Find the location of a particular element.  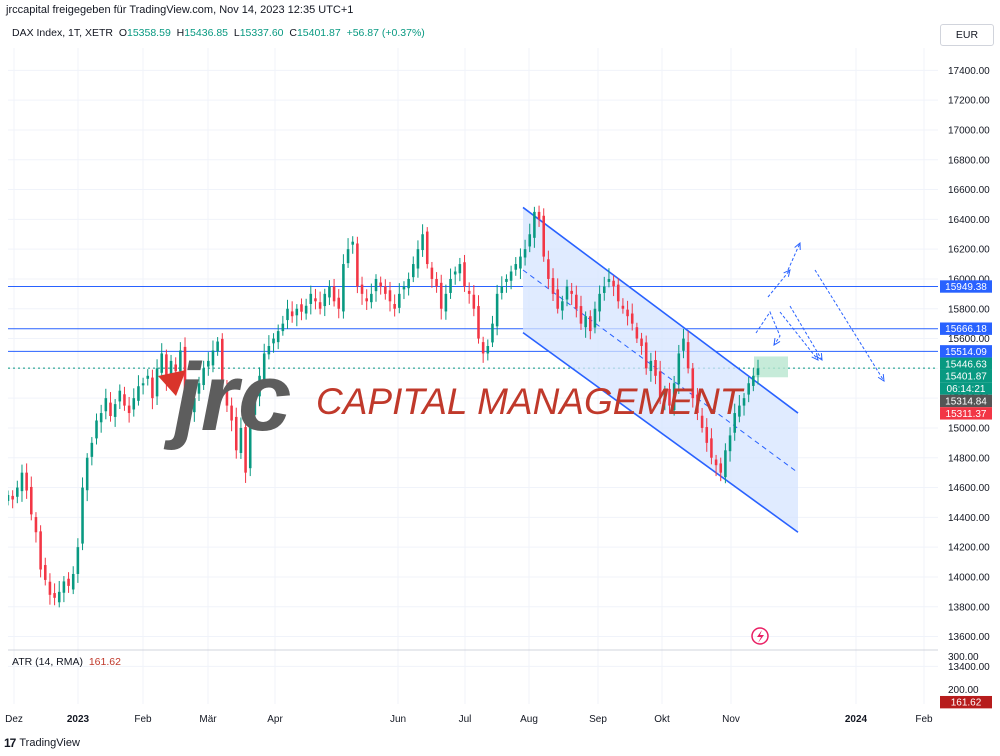

y-tick-label: 14600.00 is located at coordinates (969, 488).